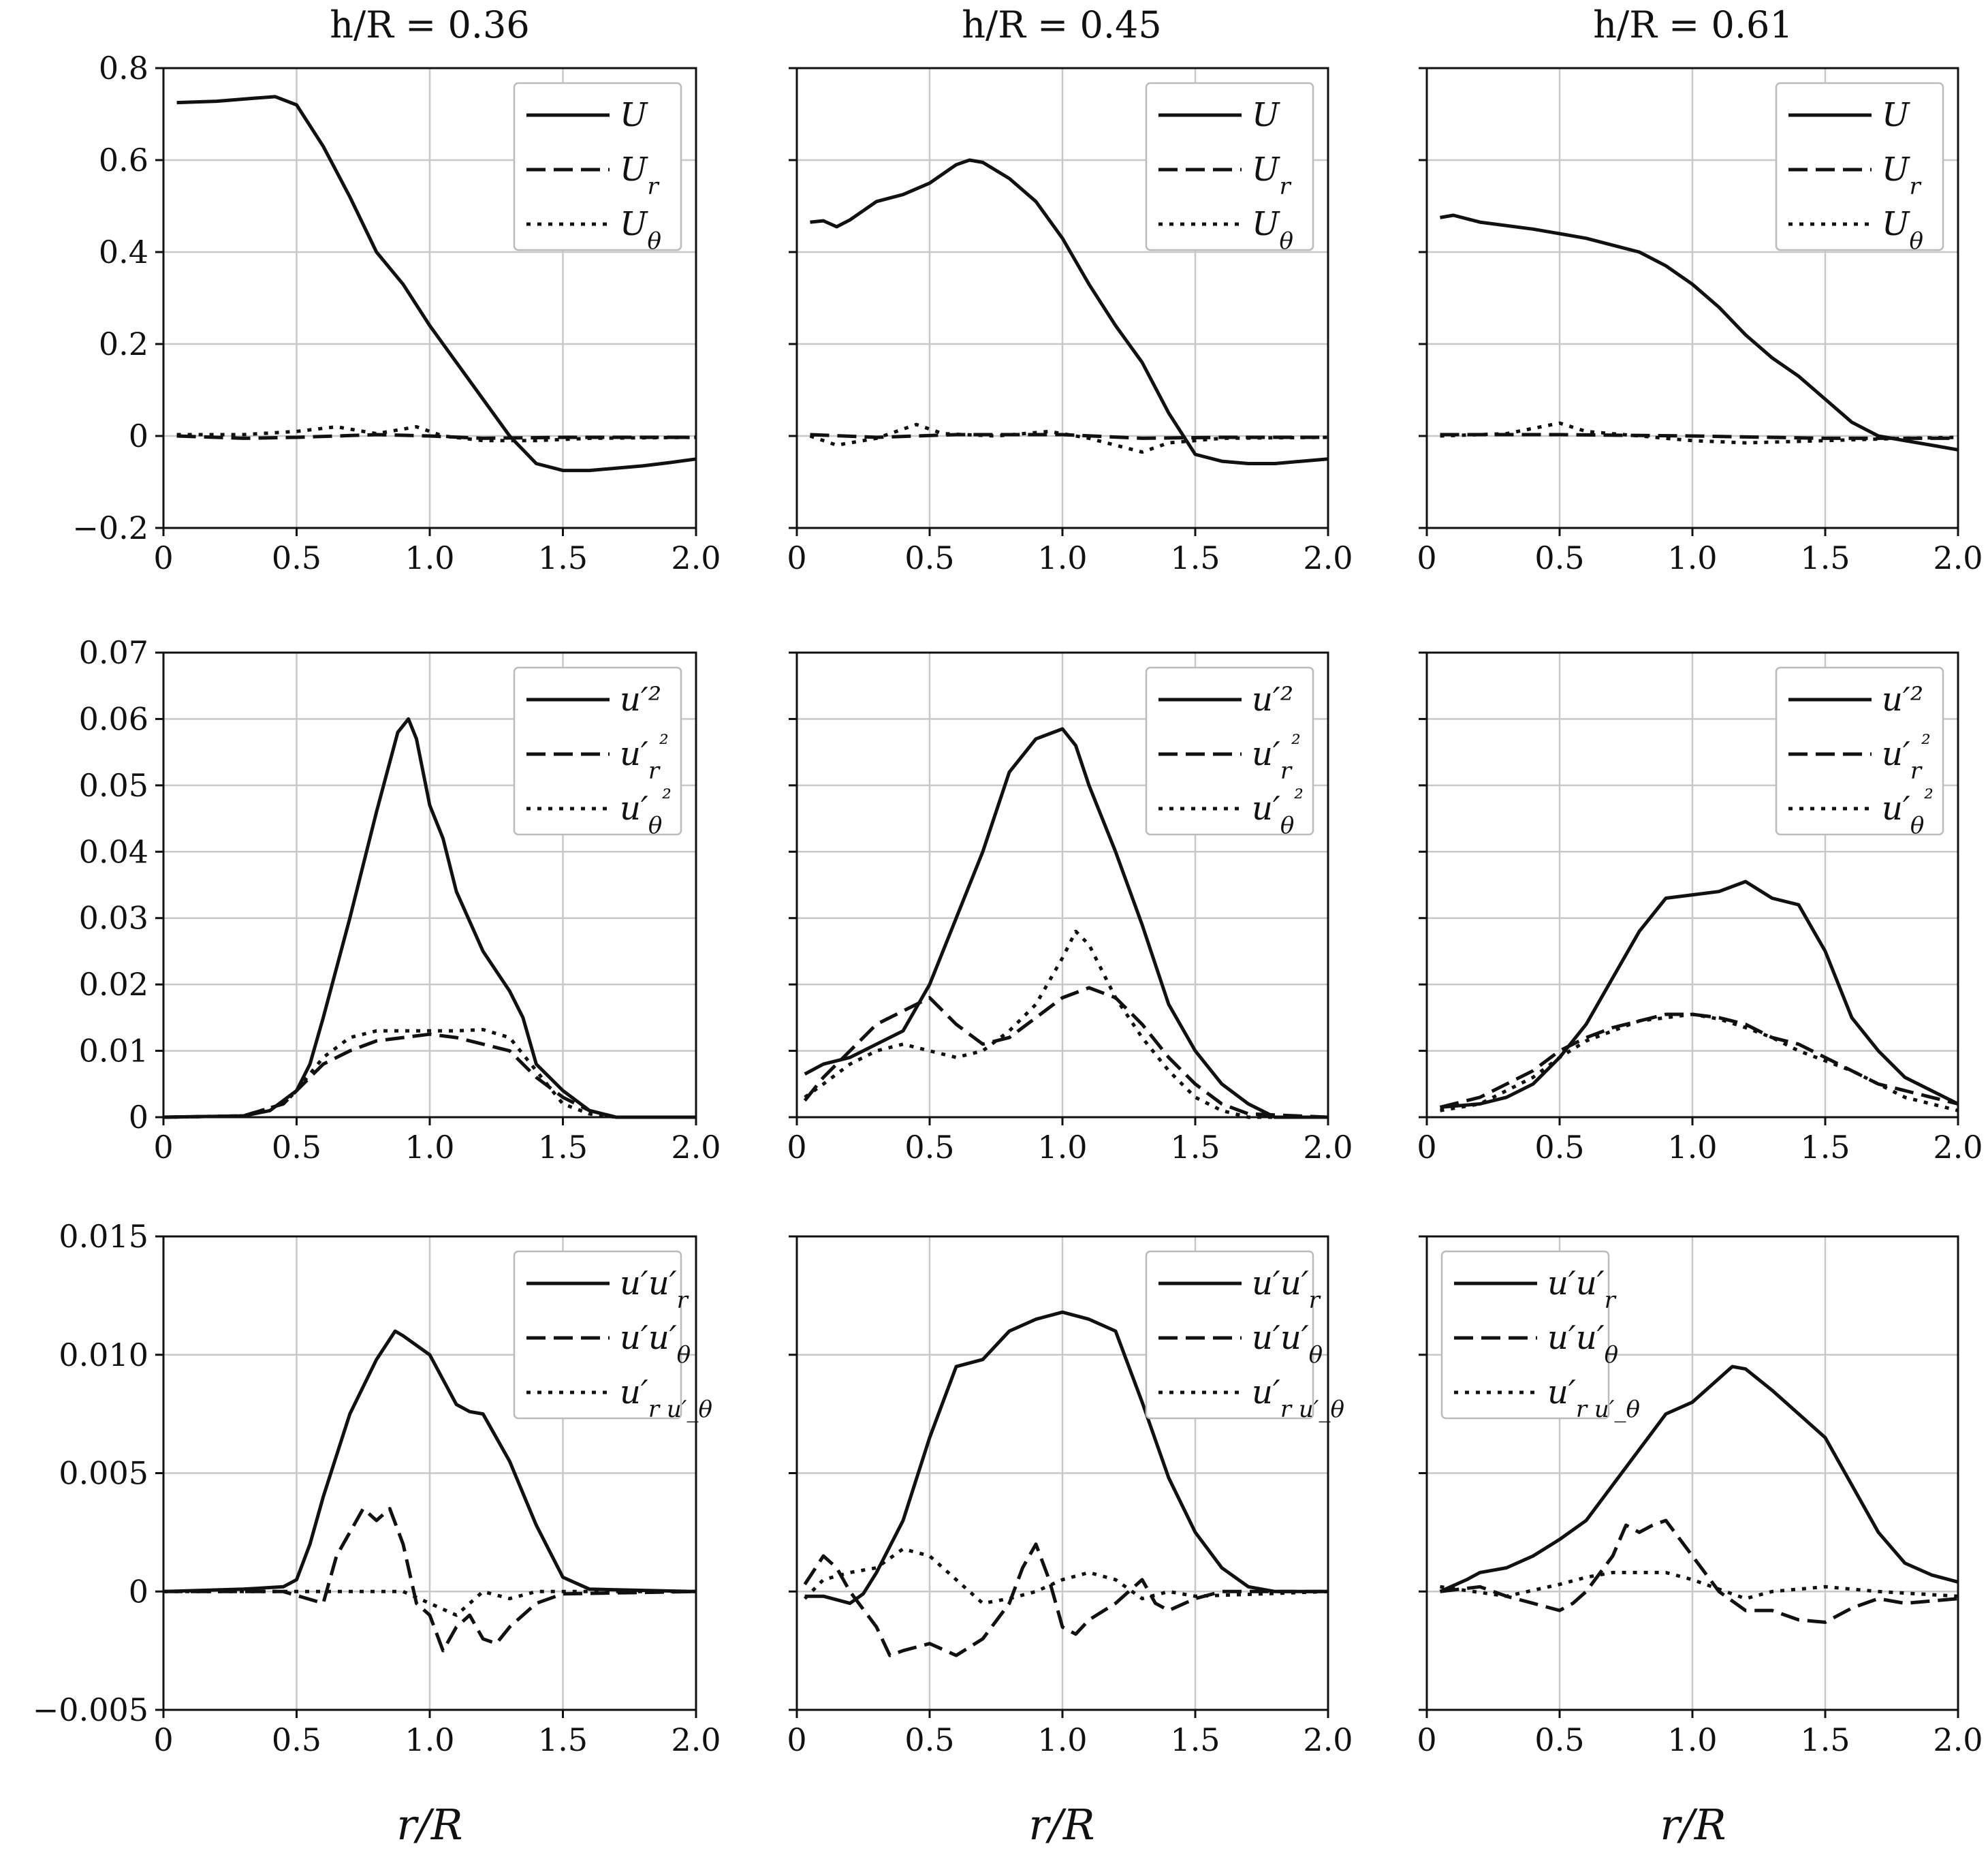 The width and height of the screenshot is (1988, 1857). Describe the element at coordinates (103, 1473) in the screenshot. I see `y-tick-label: 0.005` at that location.